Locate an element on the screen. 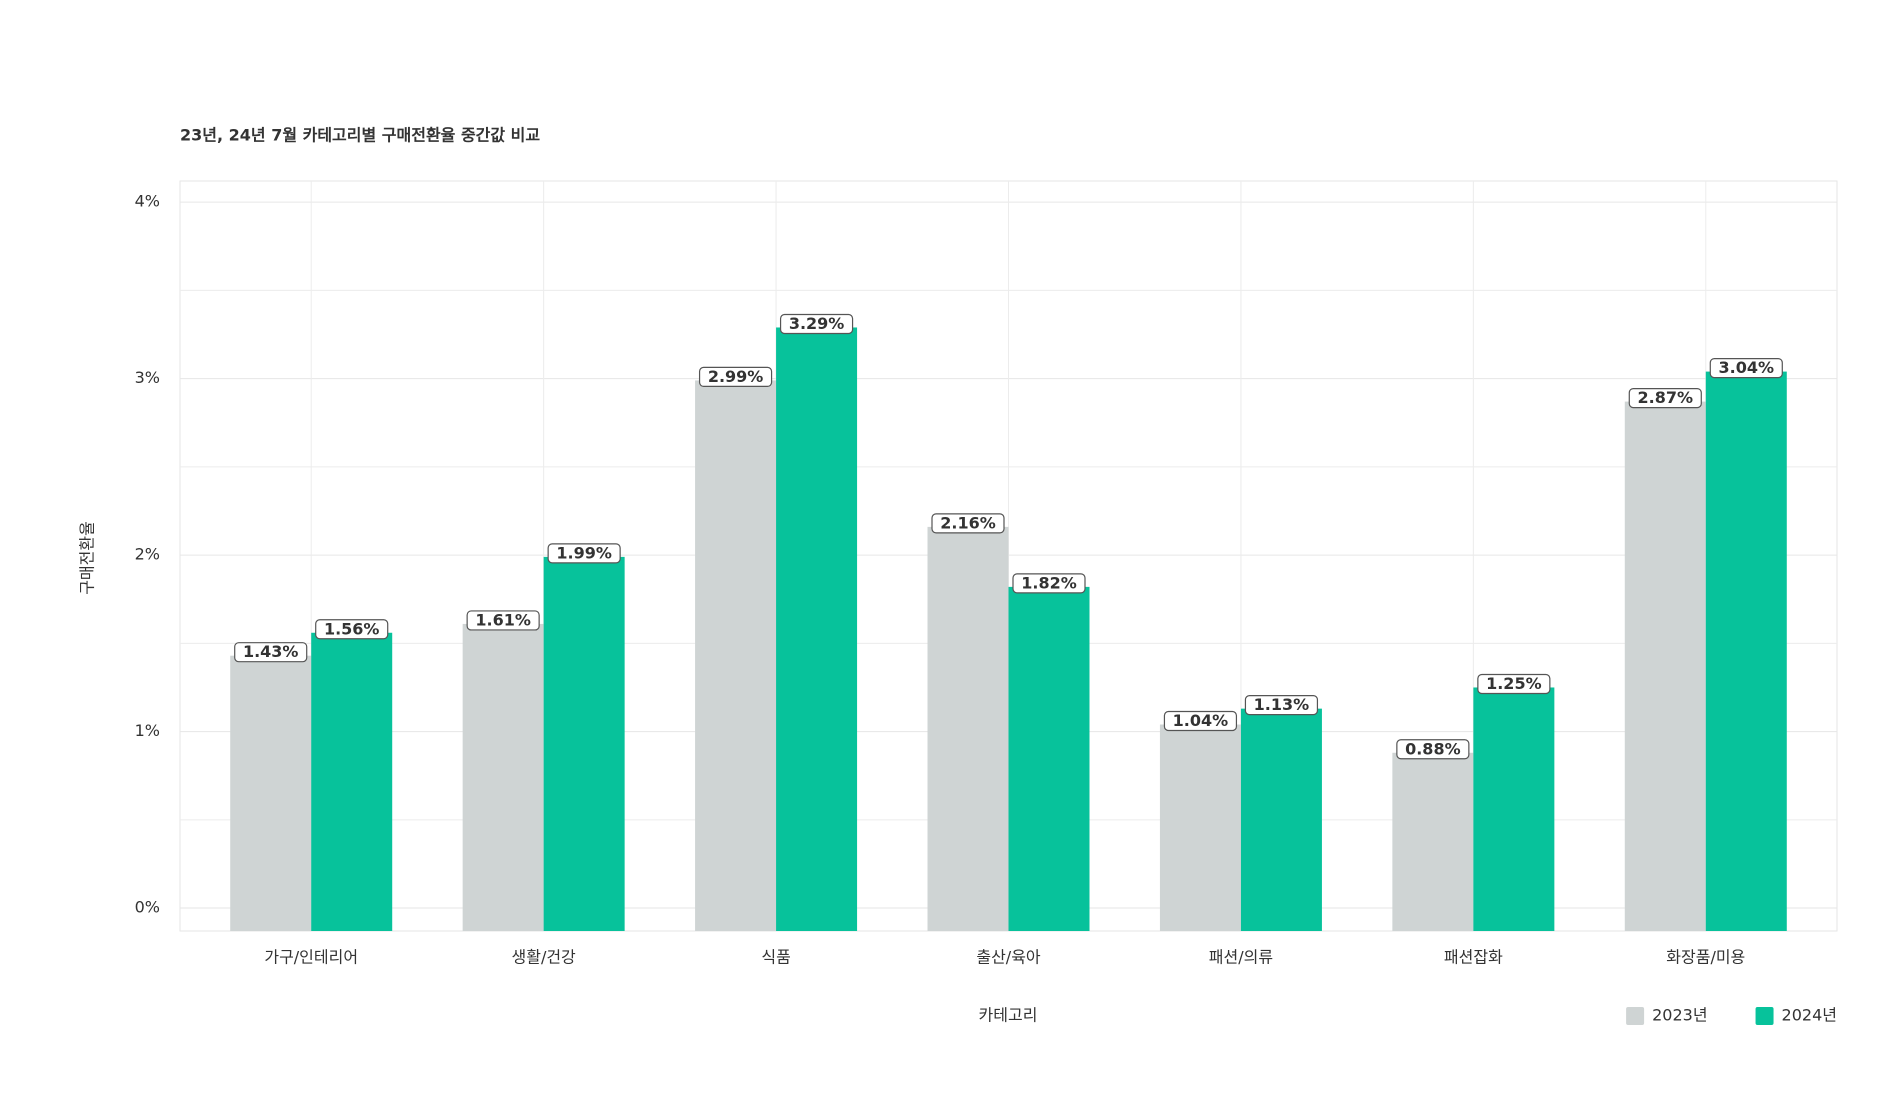  value-label: 2.16% is located at coordinates (968, 522).